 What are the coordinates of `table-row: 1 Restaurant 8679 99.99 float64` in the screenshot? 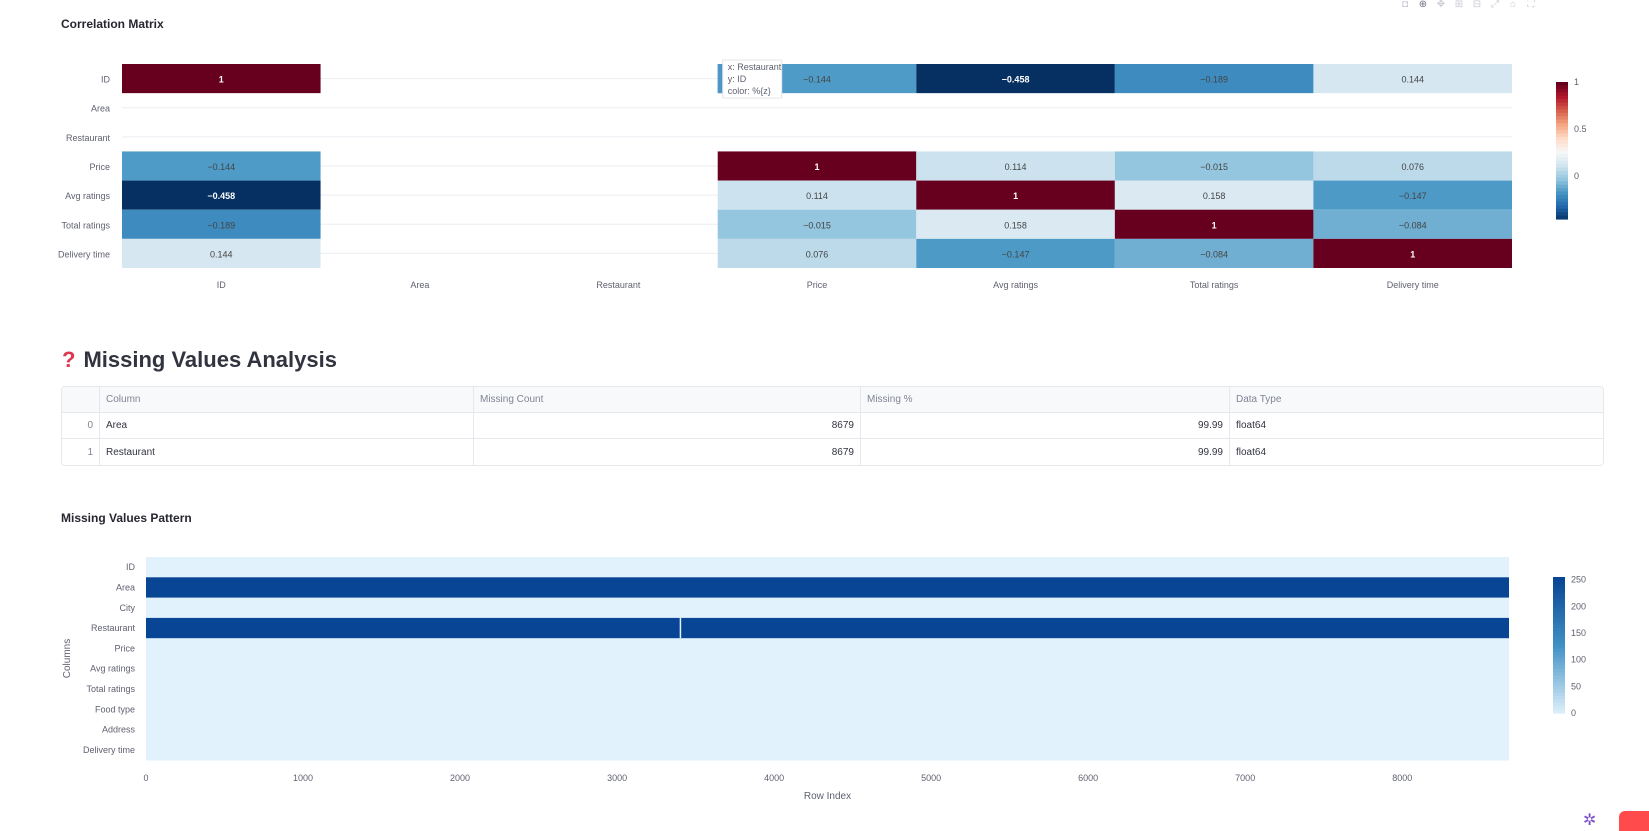 It's located at (832, 452).